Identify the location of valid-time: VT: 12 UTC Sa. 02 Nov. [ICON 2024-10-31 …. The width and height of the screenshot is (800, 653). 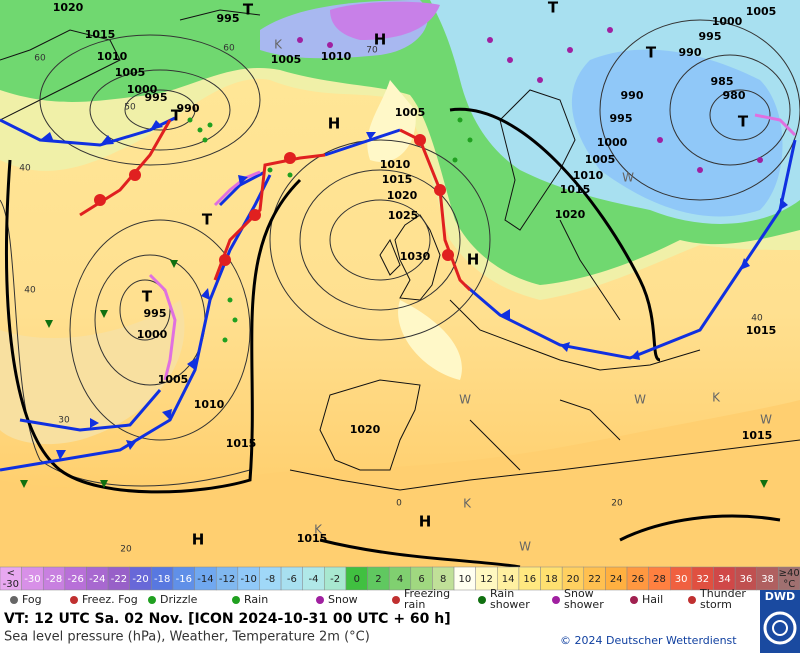
(227, 619).